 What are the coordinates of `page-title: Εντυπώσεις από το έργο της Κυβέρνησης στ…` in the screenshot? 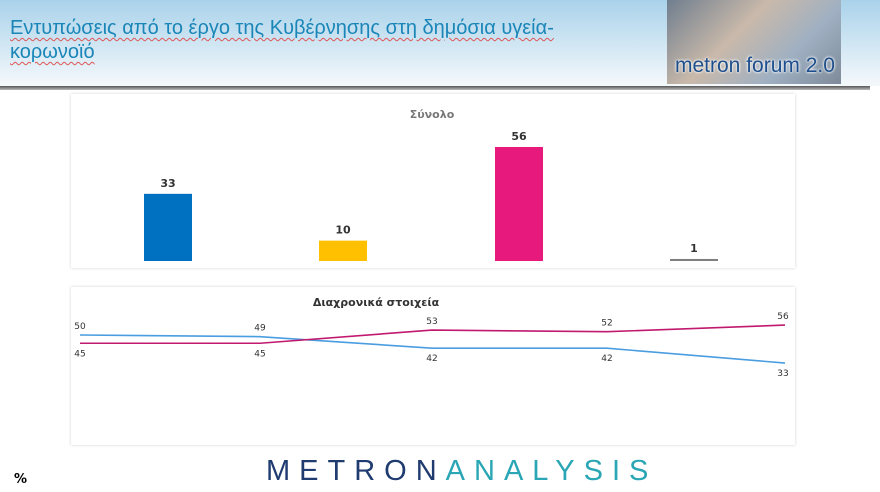 It's located at (282, 40).